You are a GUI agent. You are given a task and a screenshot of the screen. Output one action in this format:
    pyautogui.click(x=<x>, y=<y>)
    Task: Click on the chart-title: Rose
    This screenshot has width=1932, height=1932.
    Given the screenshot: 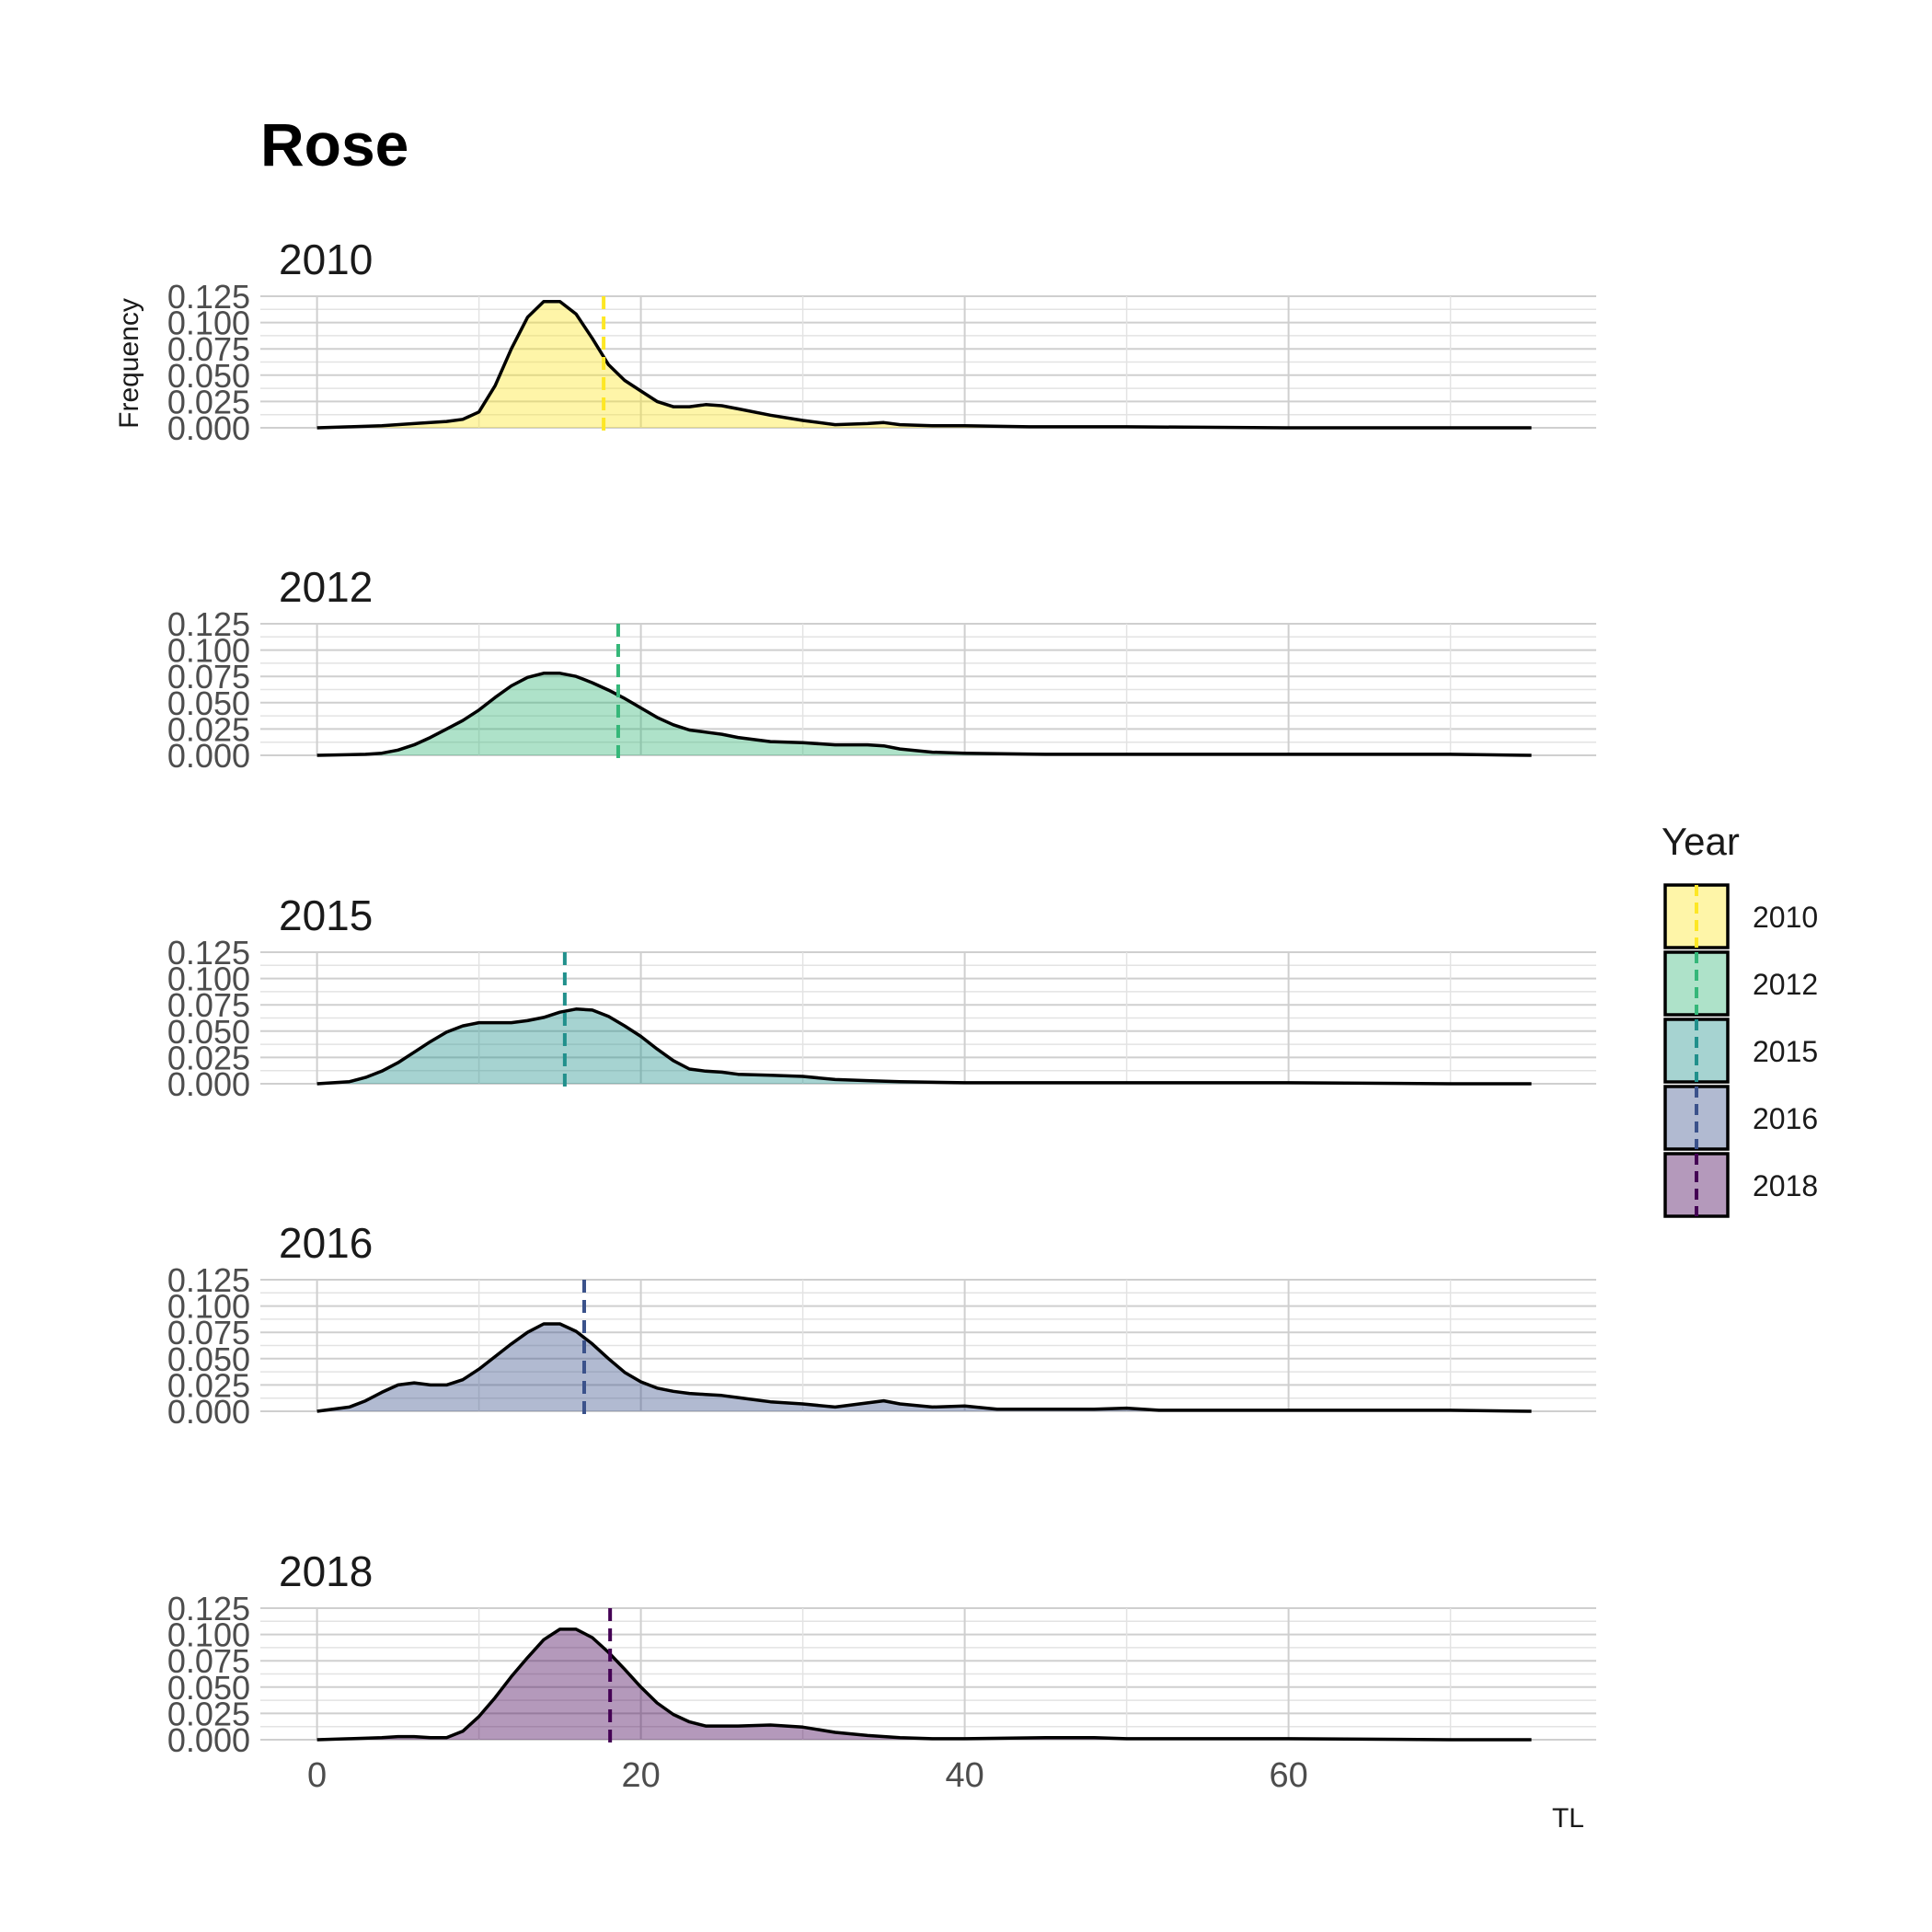 What is the action you would take?
    pyautogui.click(x=334, y=144)
    